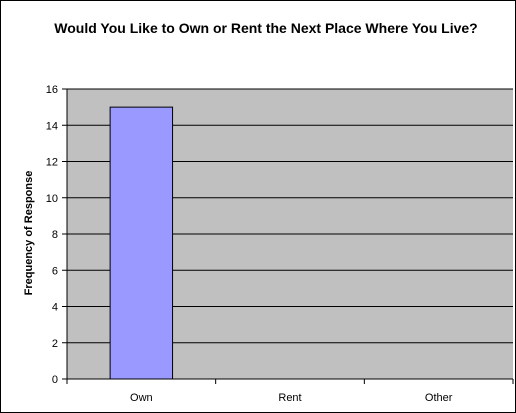 This screenshot has width=516, height=413. Describe the element at coordinates (141, 398) in the screenshot. I see `x-tick-label: Own` at that location.